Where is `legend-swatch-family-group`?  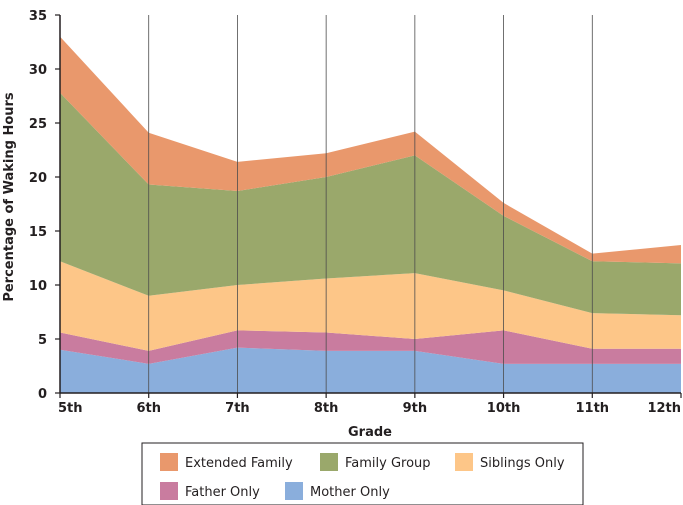
legend-swatch-family-group is located at coordinates (329, 462).